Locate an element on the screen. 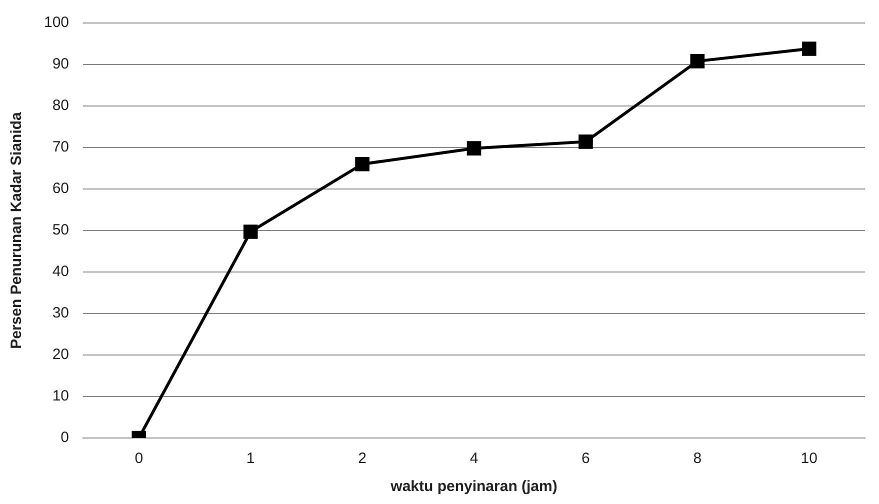 The width and height of the screenshot is (879, 504). y-tick-label: 80 is located at coordinates (61, 105).